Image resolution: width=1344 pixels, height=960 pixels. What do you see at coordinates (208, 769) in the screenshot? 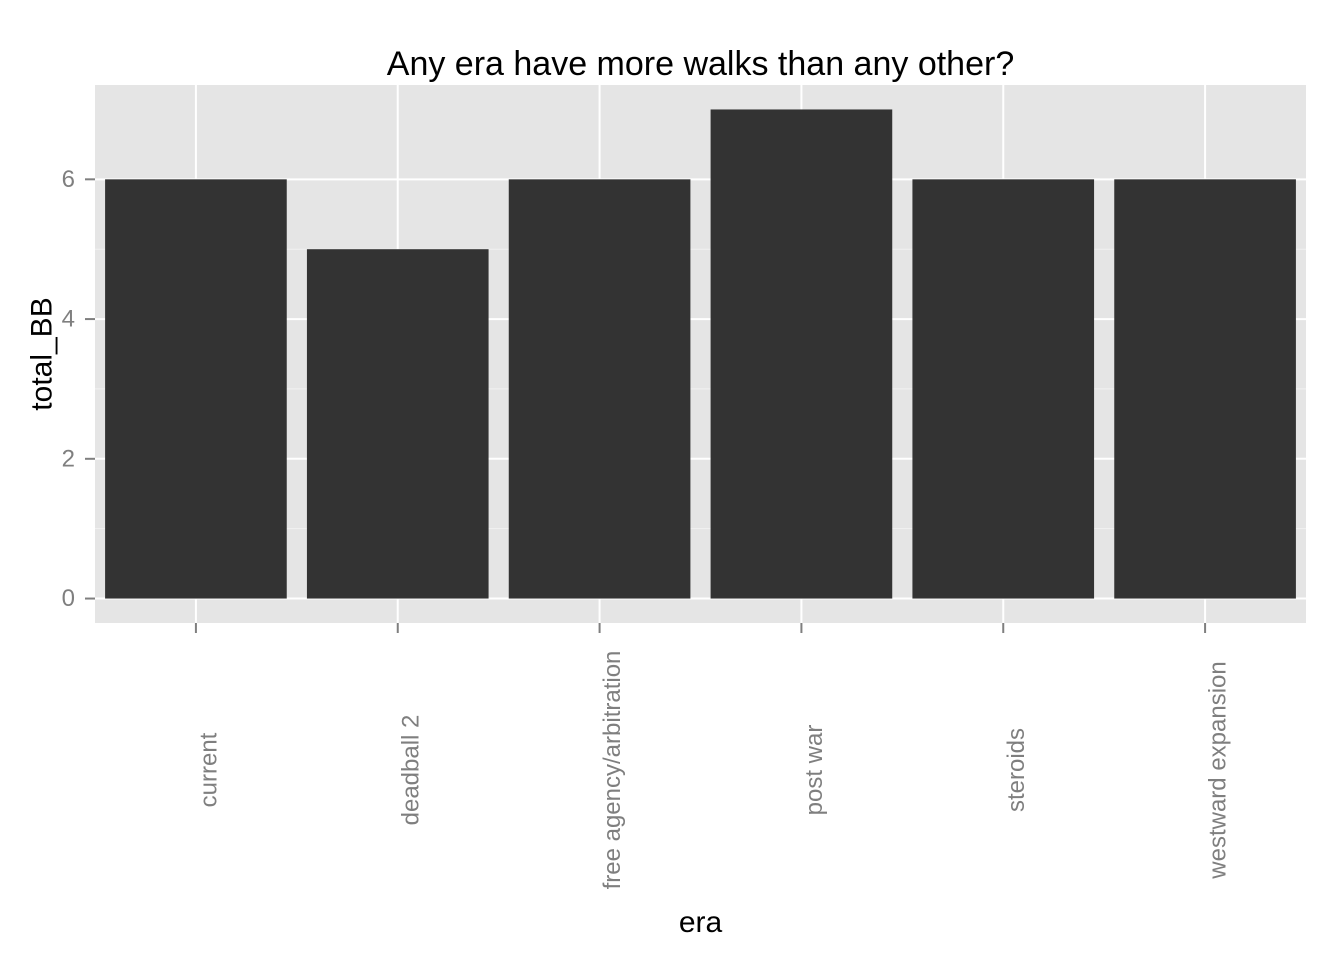
I see `x-tick-label: current` at bounding box center [208, 769].